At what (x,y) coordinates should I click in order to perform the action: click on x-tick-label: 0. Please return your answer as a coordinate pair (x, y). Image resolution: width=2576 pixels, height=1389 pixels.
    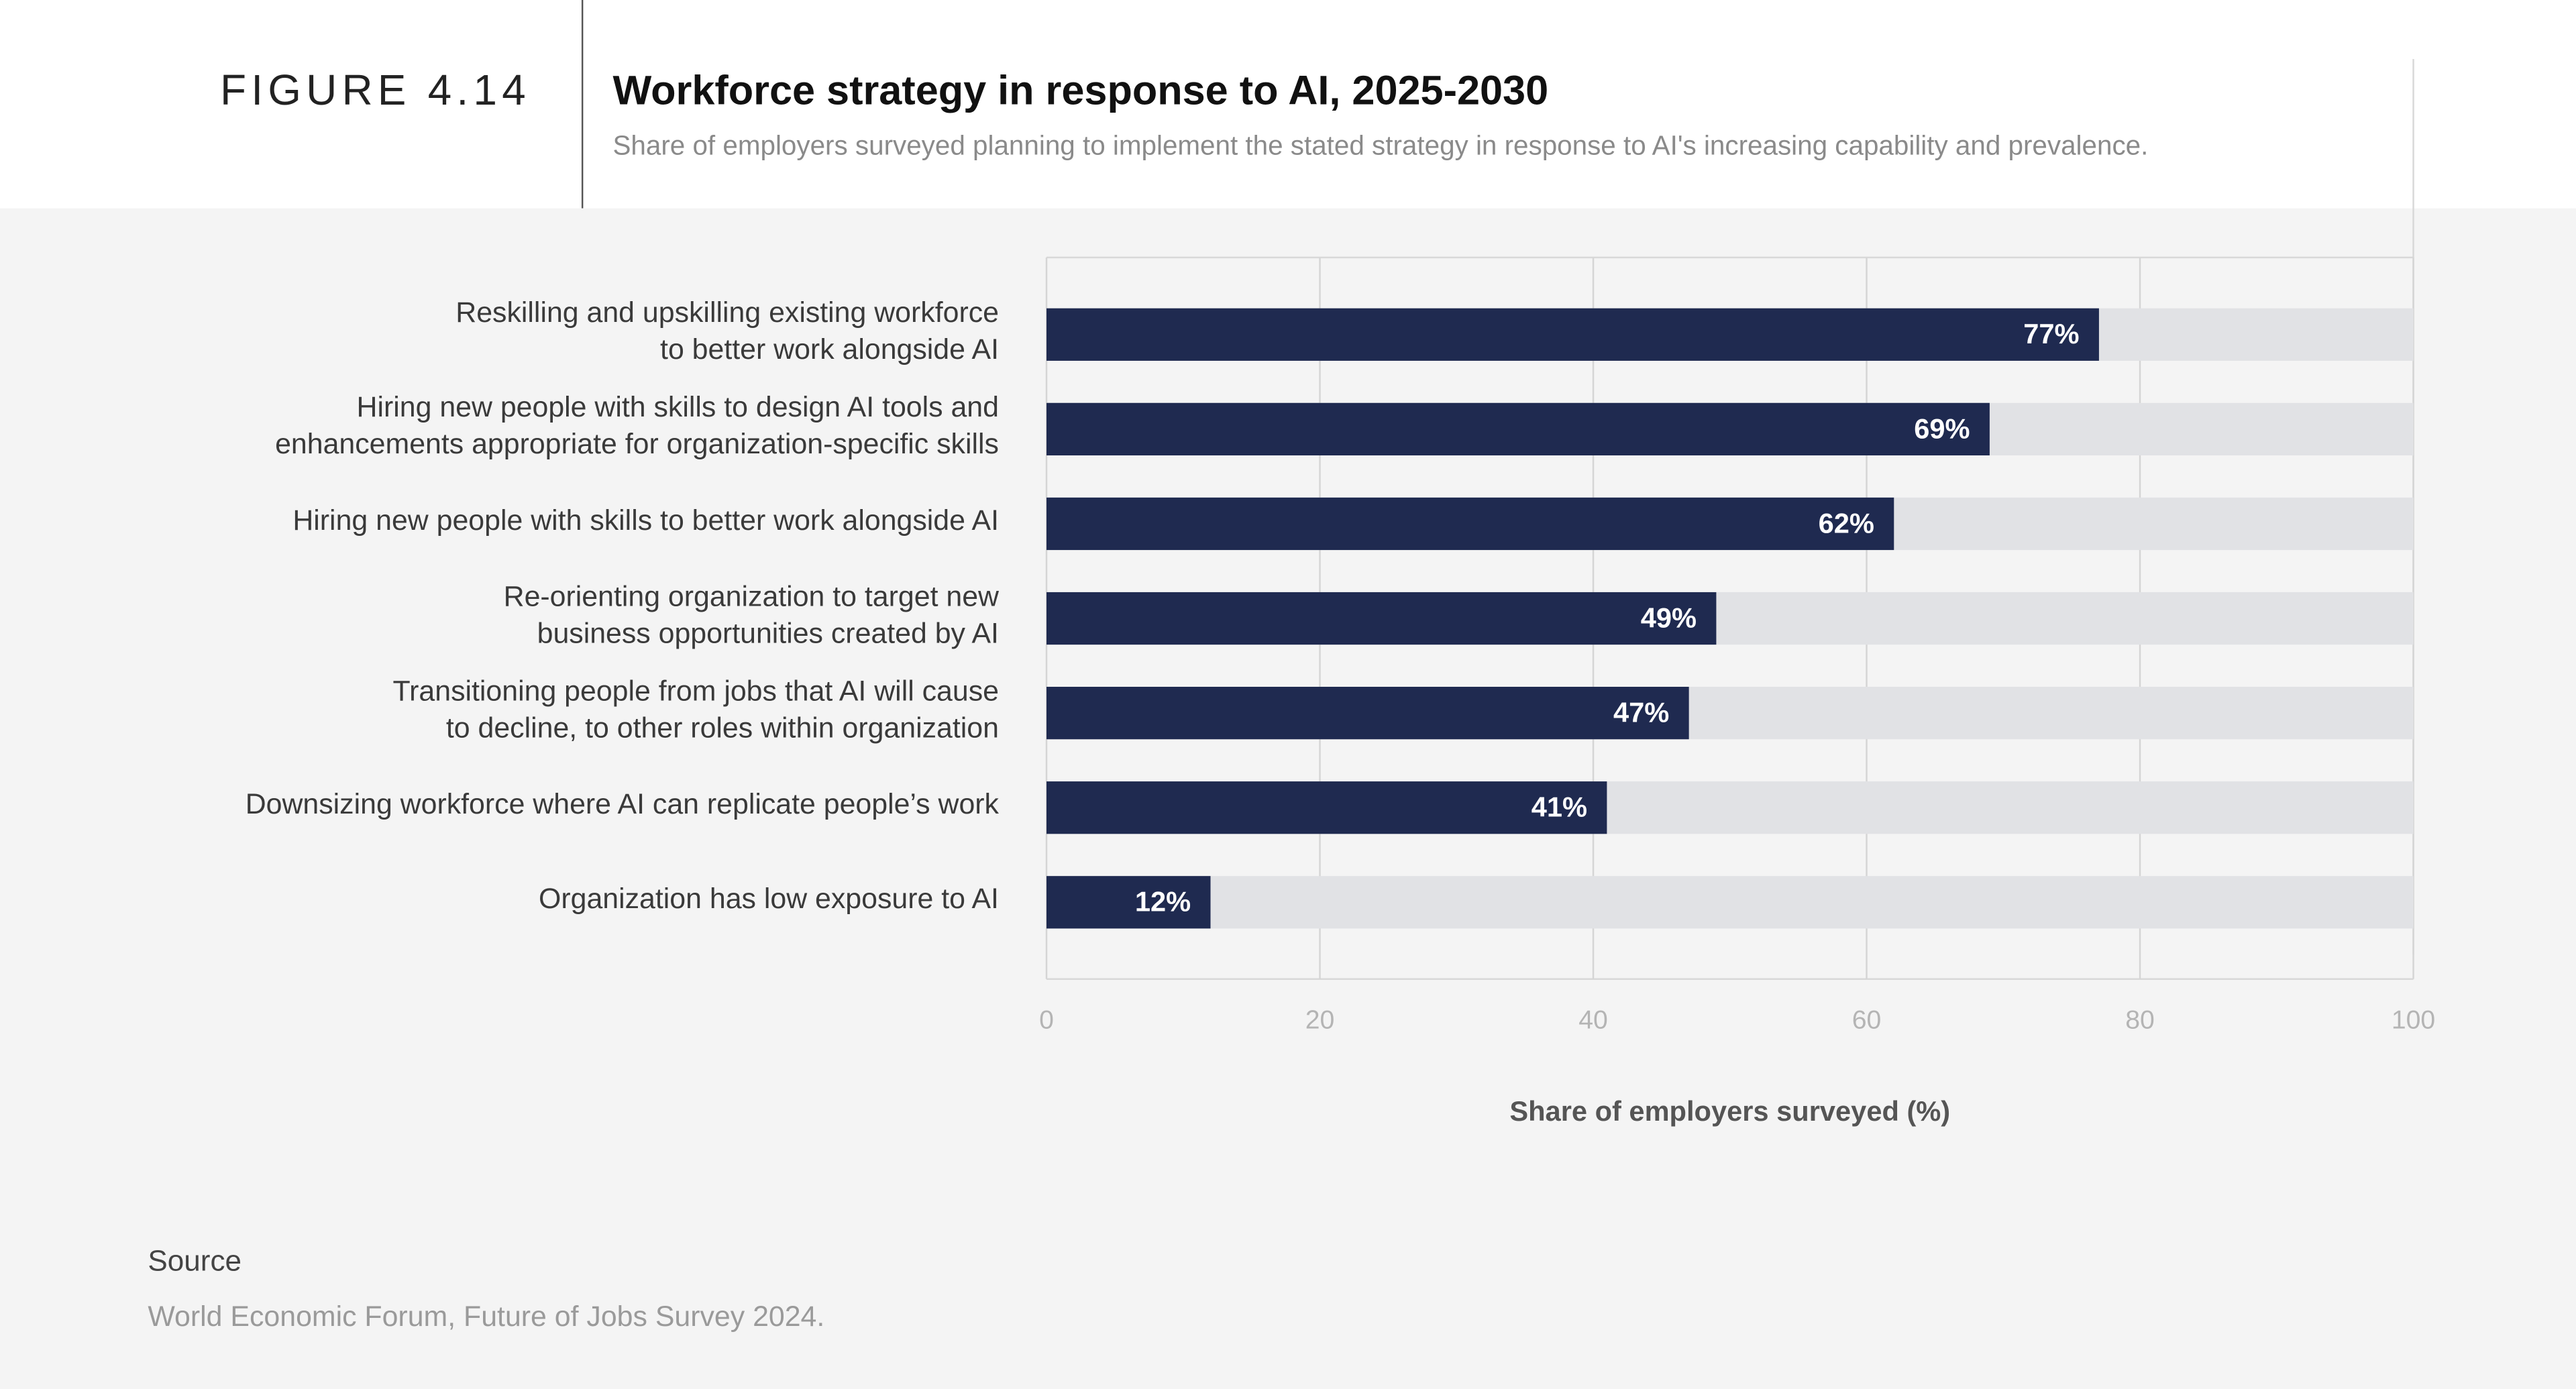
    Looking at the image, I should click on (1046, 1021).